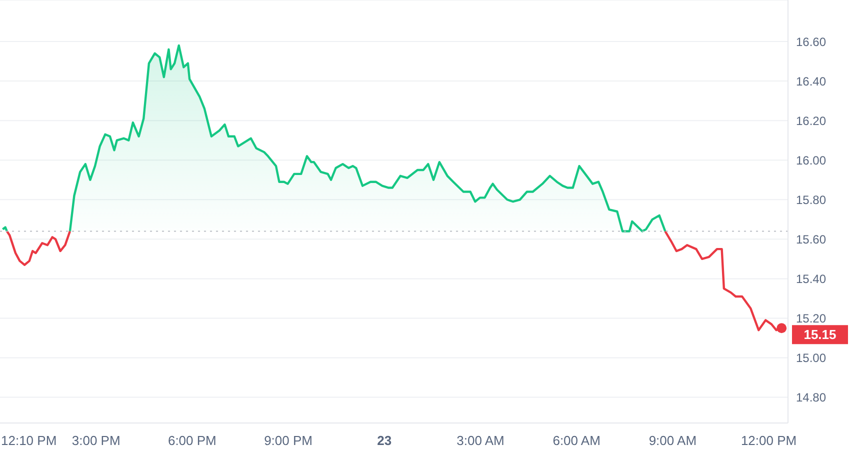  I want to click on x-tick-label: 3:00 AM, so click(480, 440).